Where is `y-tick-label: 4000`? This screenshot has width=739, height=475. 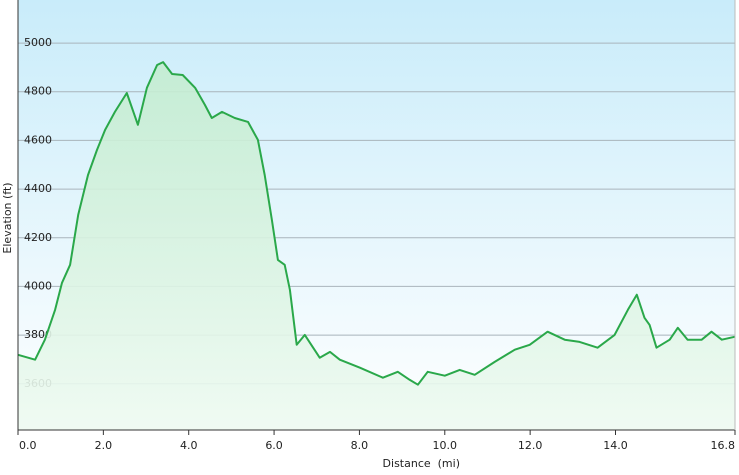 y-tick-label: 4000 is located at coordinates (38, 285).